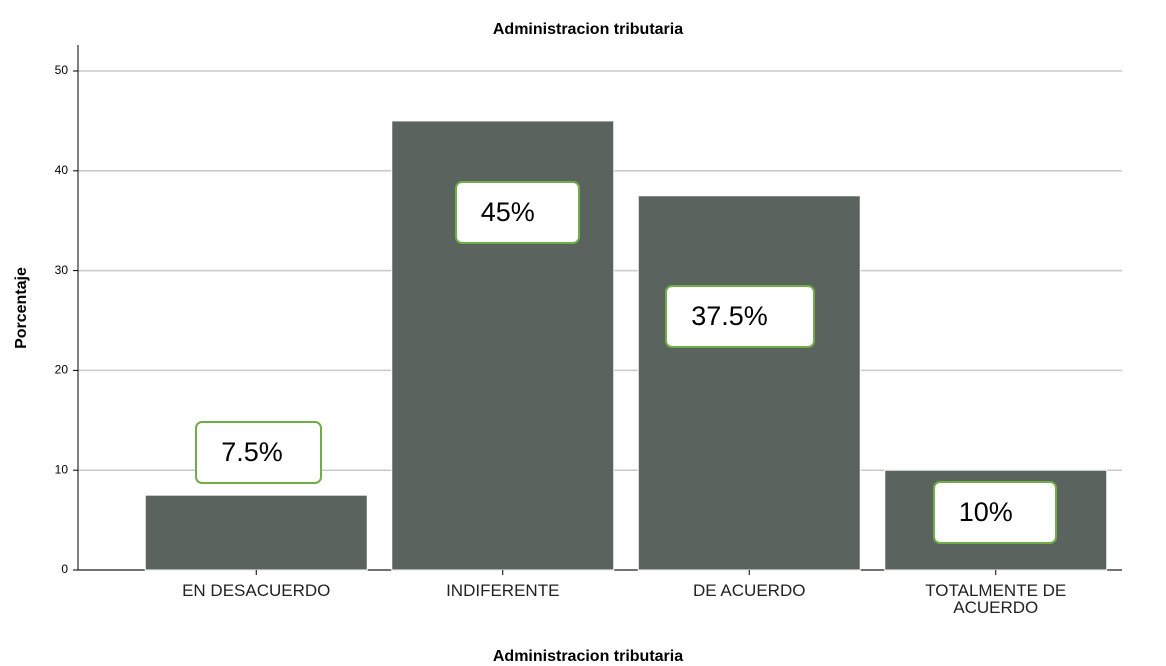  Describe the element at coordinates (588, 29) in the screenshot. I see `chart-title: Administracion tributaria` at that location.